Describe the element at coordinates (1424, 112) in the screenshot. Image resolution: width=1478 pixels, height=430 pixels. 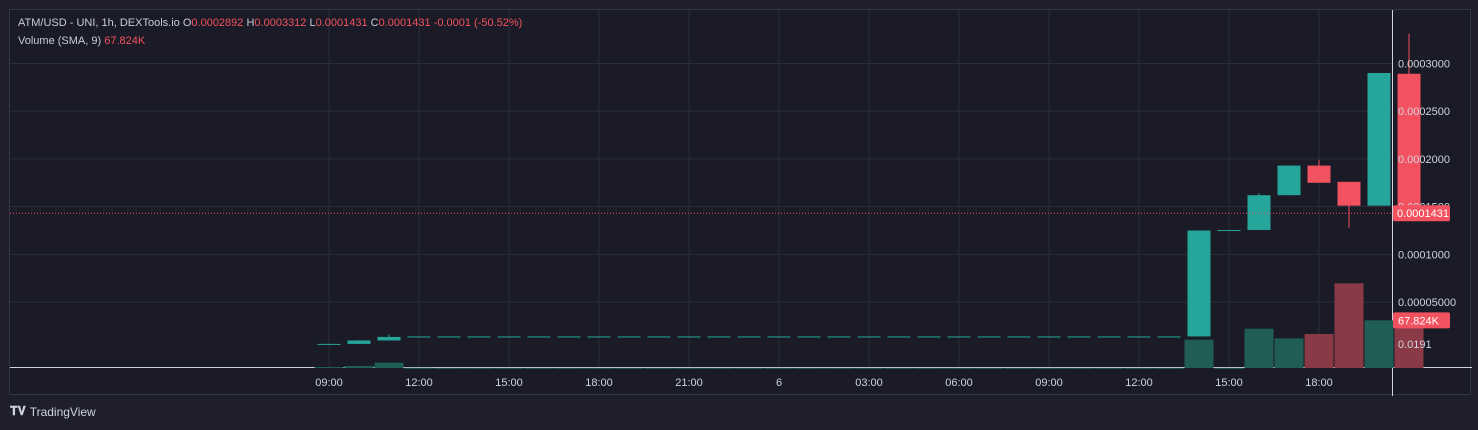
I see `price-tick-label: 0.0002500` at that location.